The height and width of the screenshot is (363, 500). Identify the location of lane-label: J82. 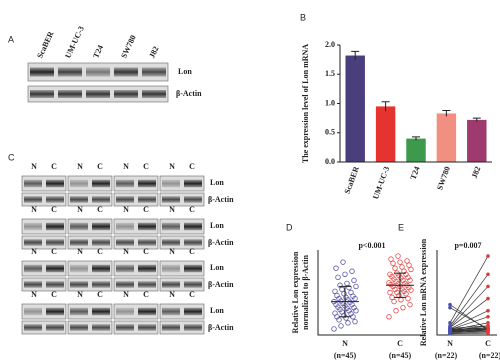
(153, 52).